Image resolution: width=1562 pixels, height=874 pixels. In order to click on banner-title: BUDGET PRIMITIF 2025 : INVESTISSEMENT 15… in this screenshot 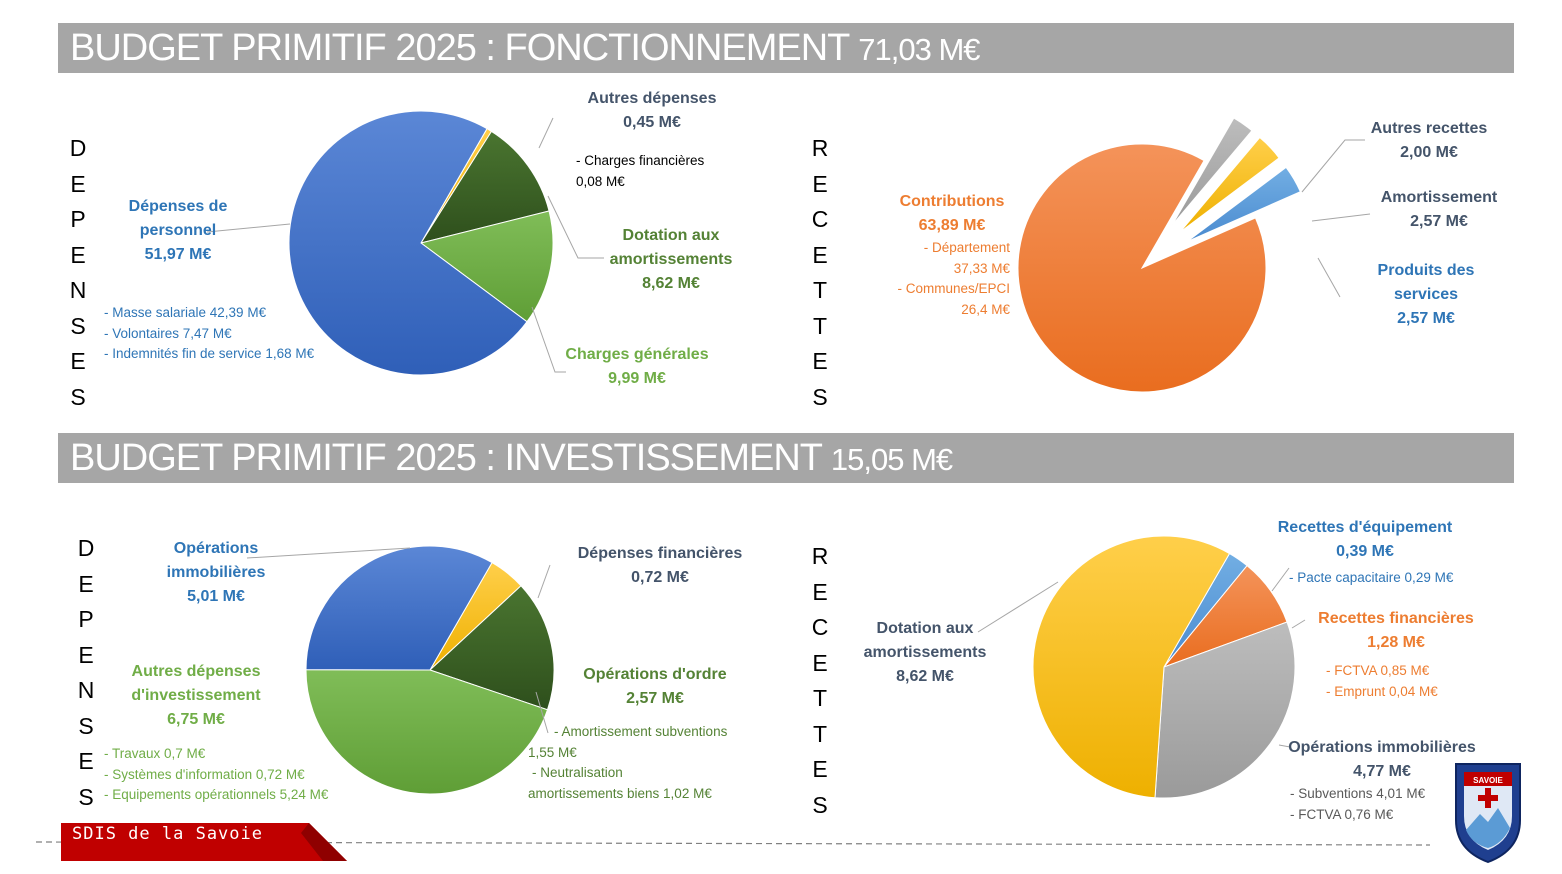, I will do `click(511, 458)`.